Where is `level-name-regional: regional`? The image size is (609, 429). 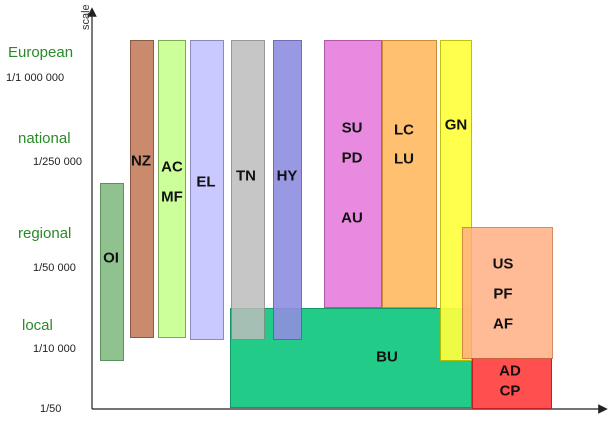 level-name-regional: regional is located at coordinates (45, 233).